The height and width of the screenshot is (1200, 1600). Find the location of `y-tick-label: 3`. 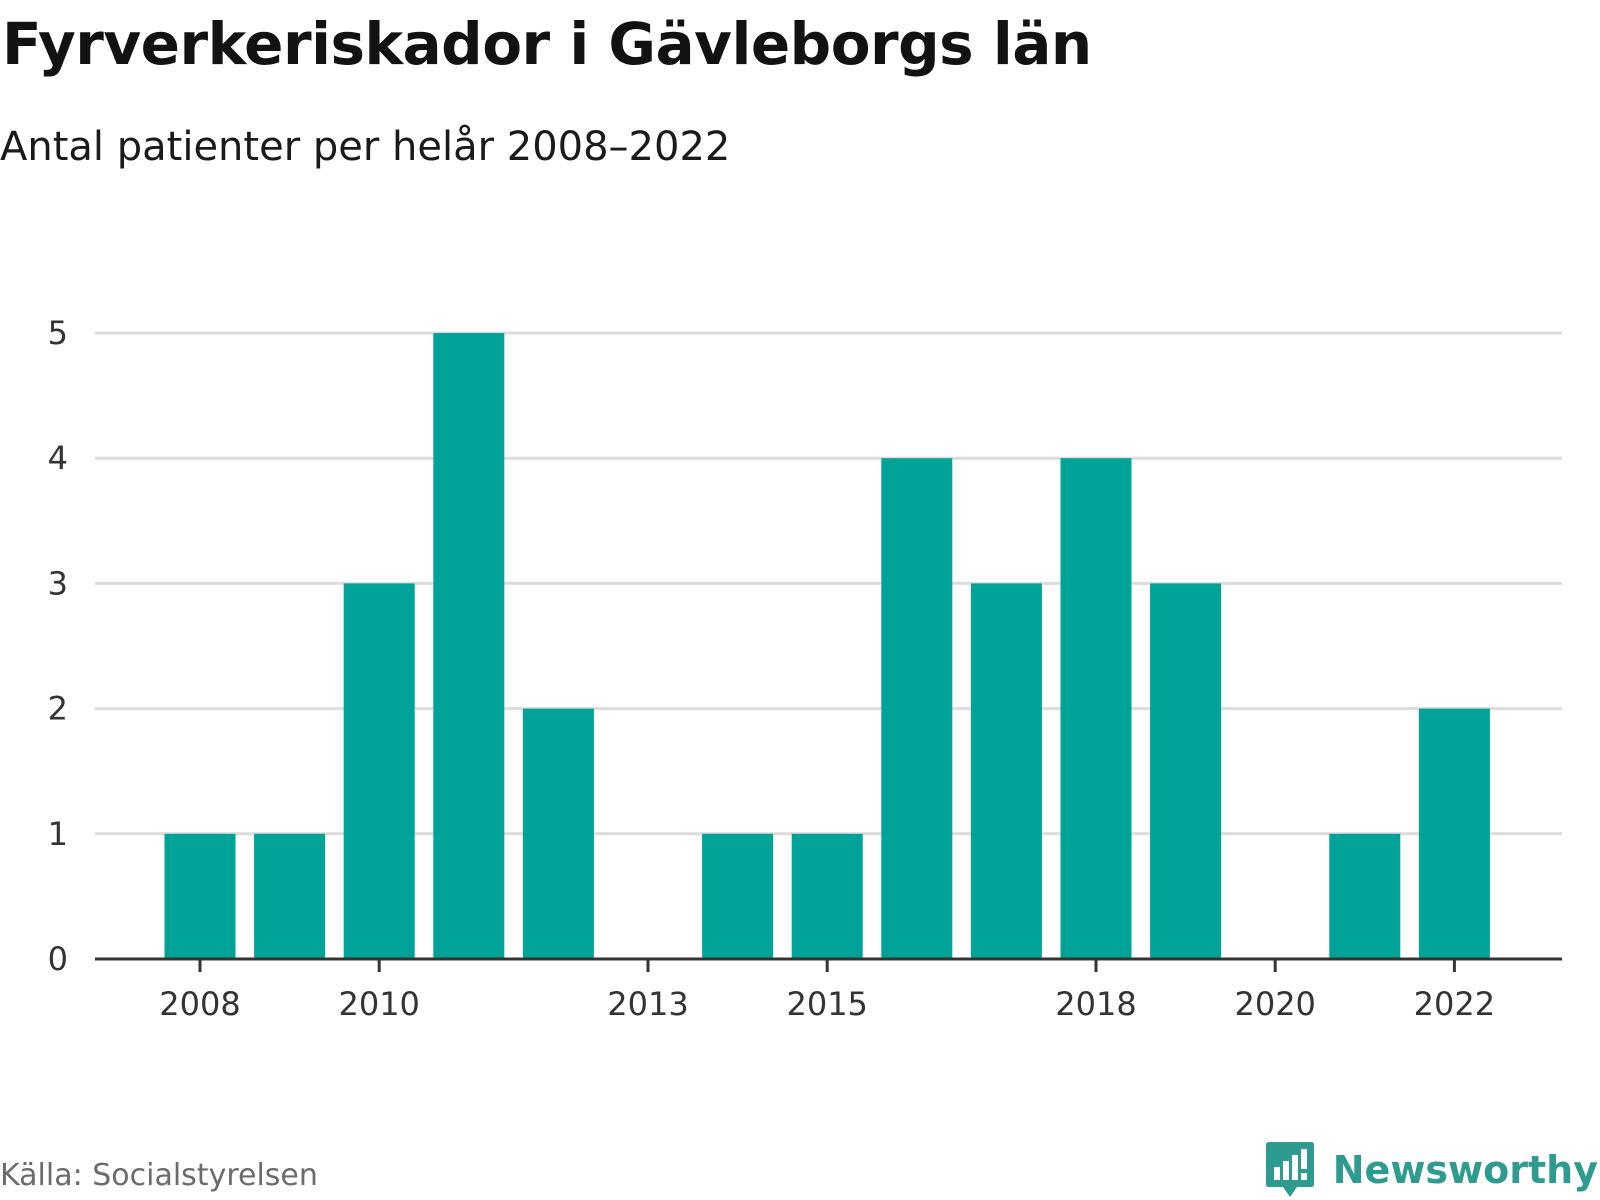

y-tick-label: 3 is located at coordinates (58, 583).